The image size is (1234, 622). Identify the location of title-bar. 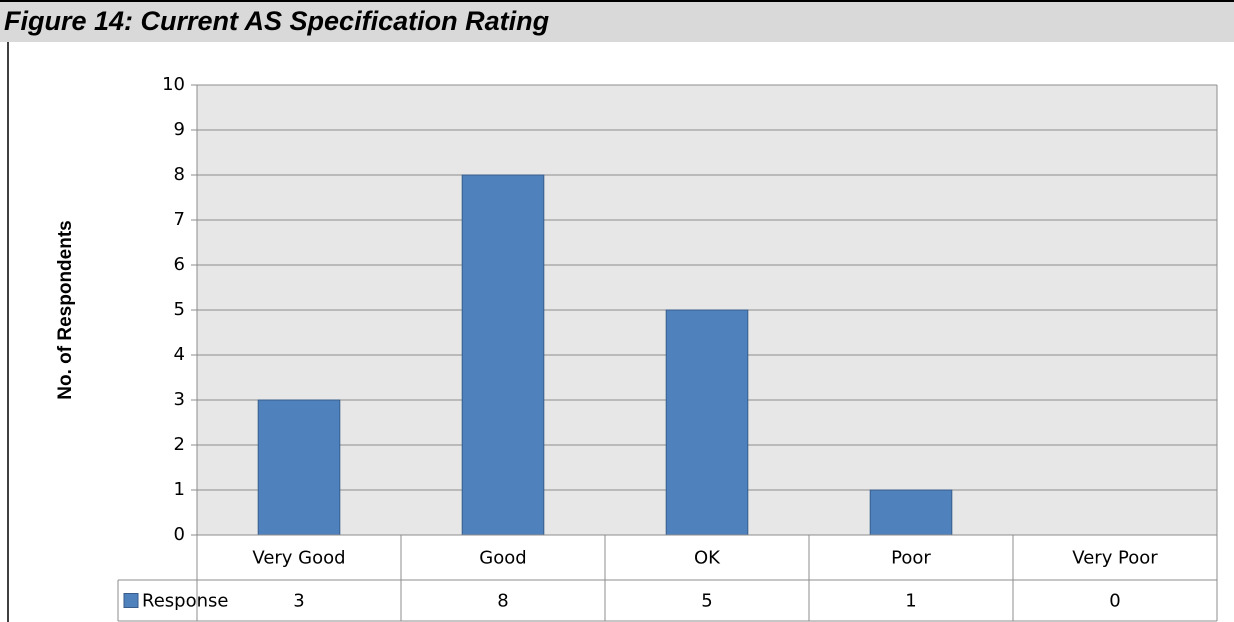
(617, 21).